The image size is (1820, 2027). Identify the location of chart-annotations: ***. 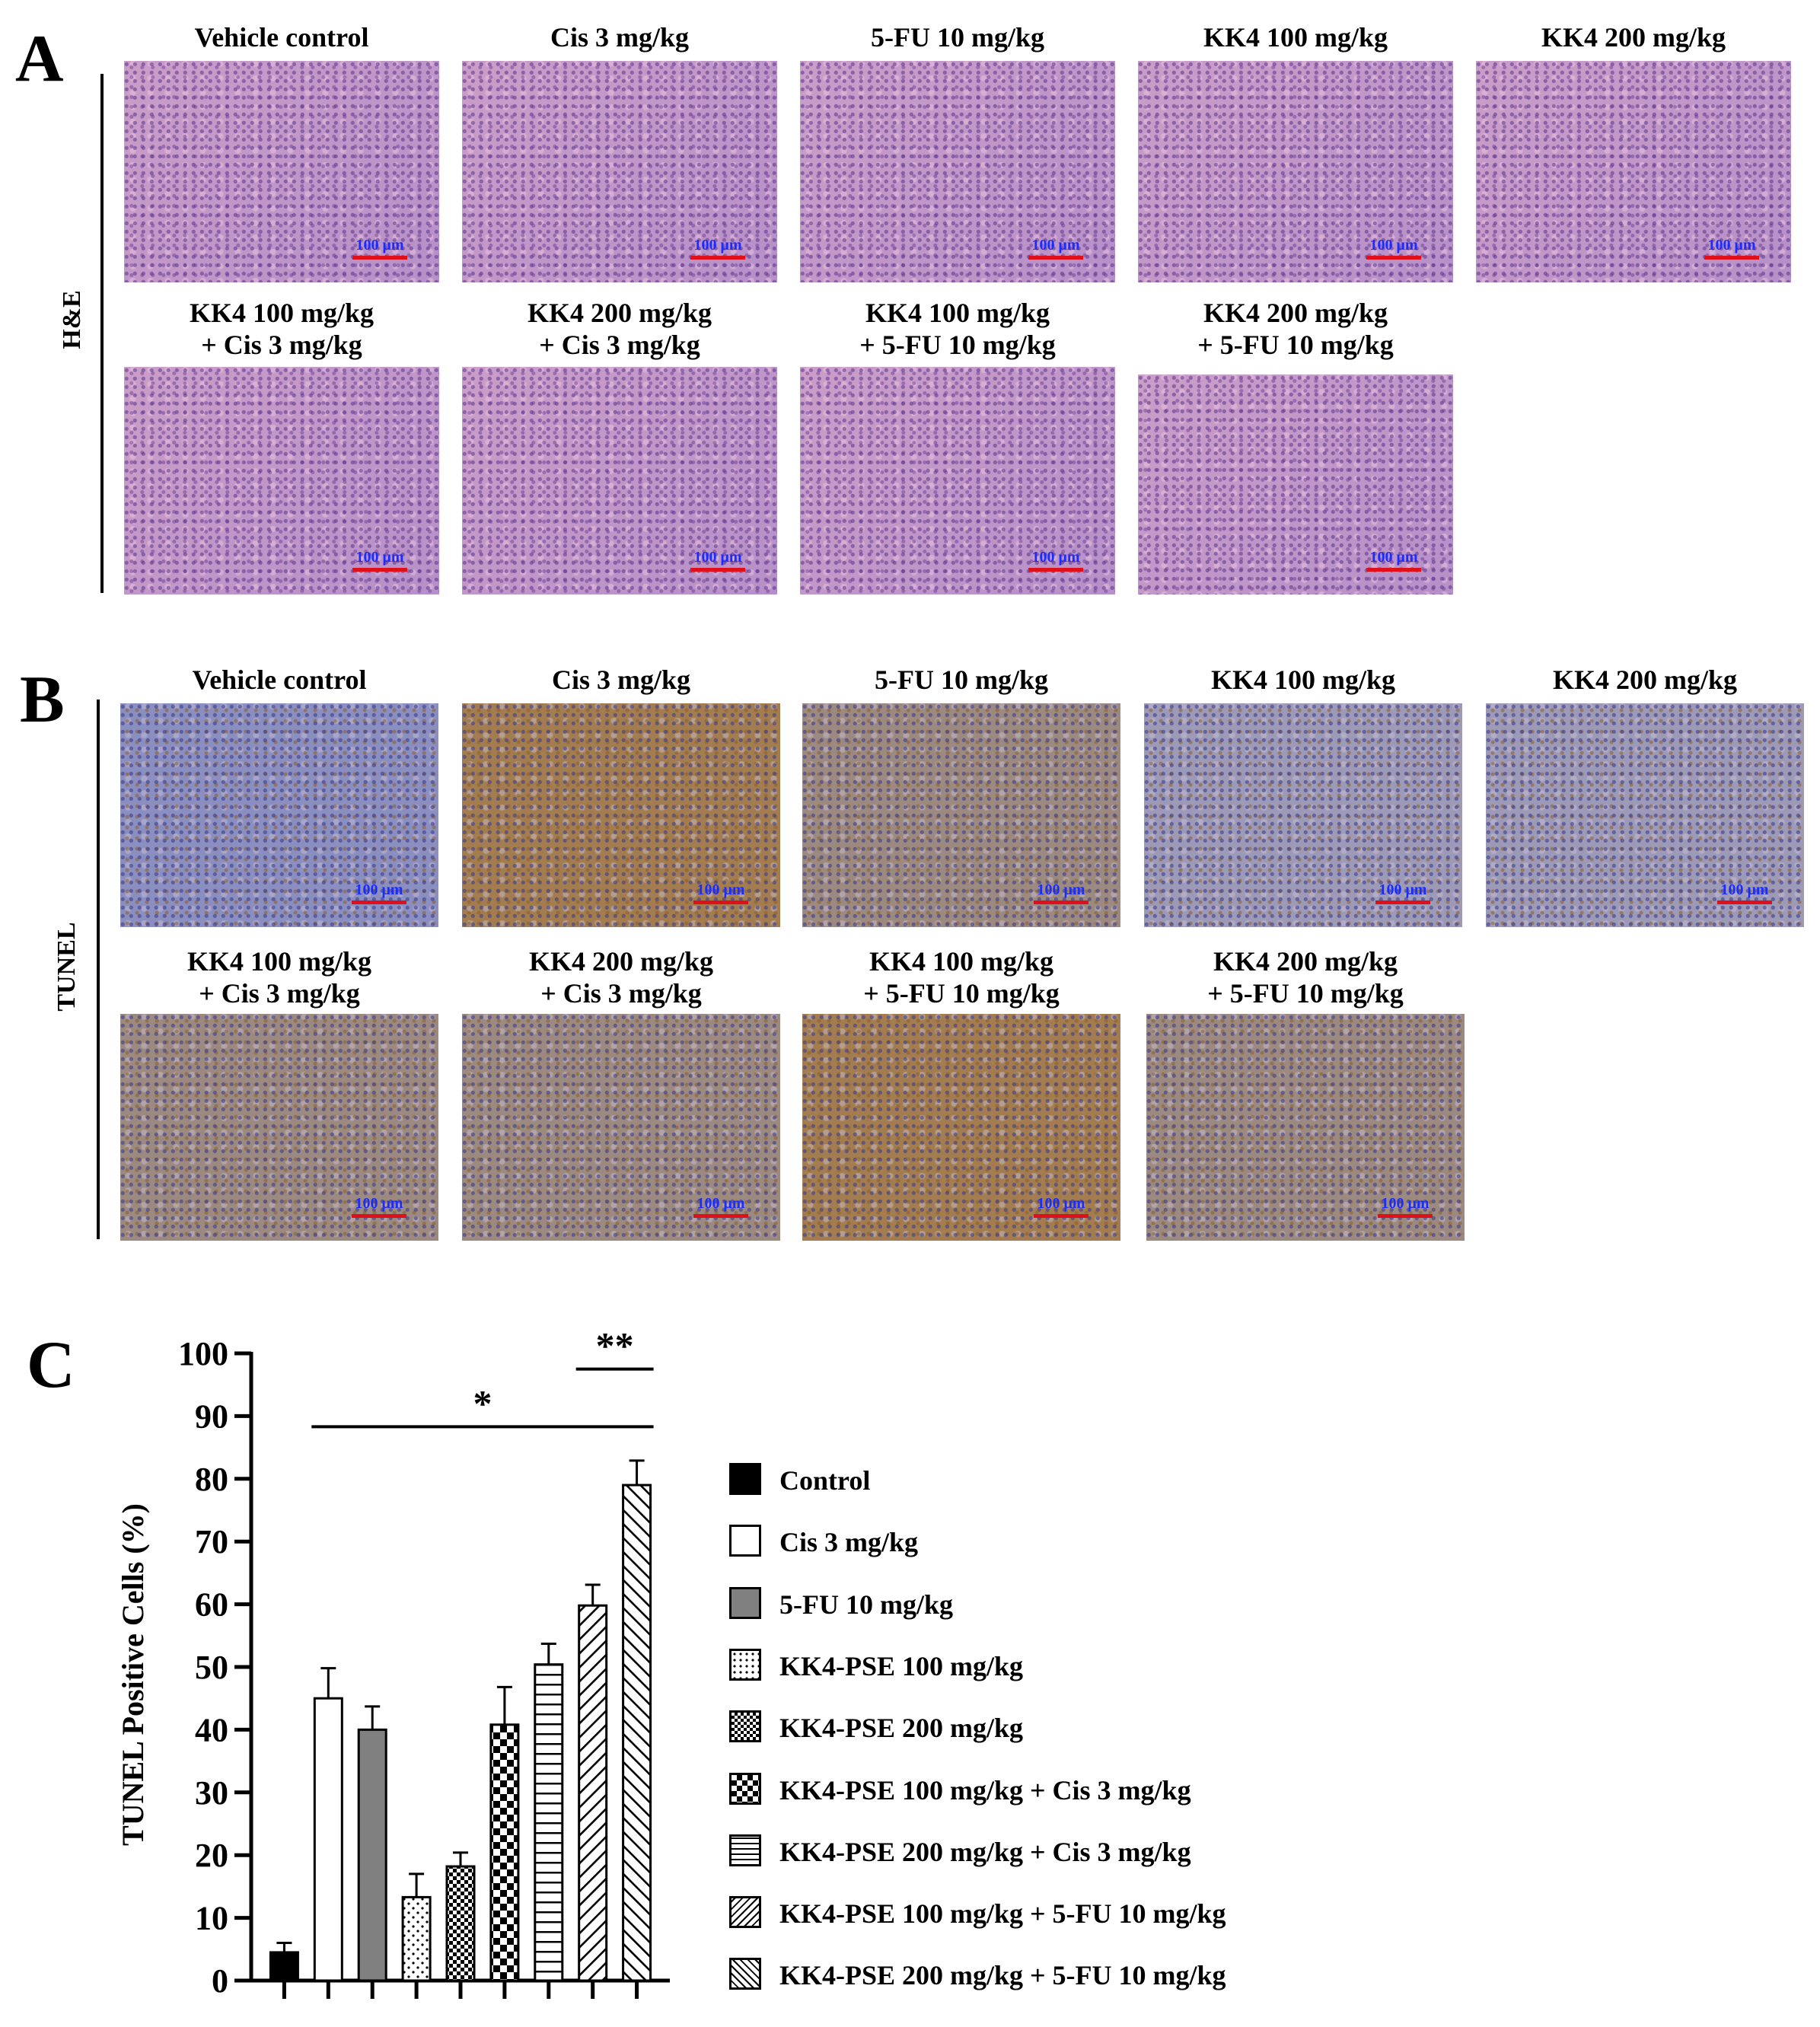
(482, 1376).